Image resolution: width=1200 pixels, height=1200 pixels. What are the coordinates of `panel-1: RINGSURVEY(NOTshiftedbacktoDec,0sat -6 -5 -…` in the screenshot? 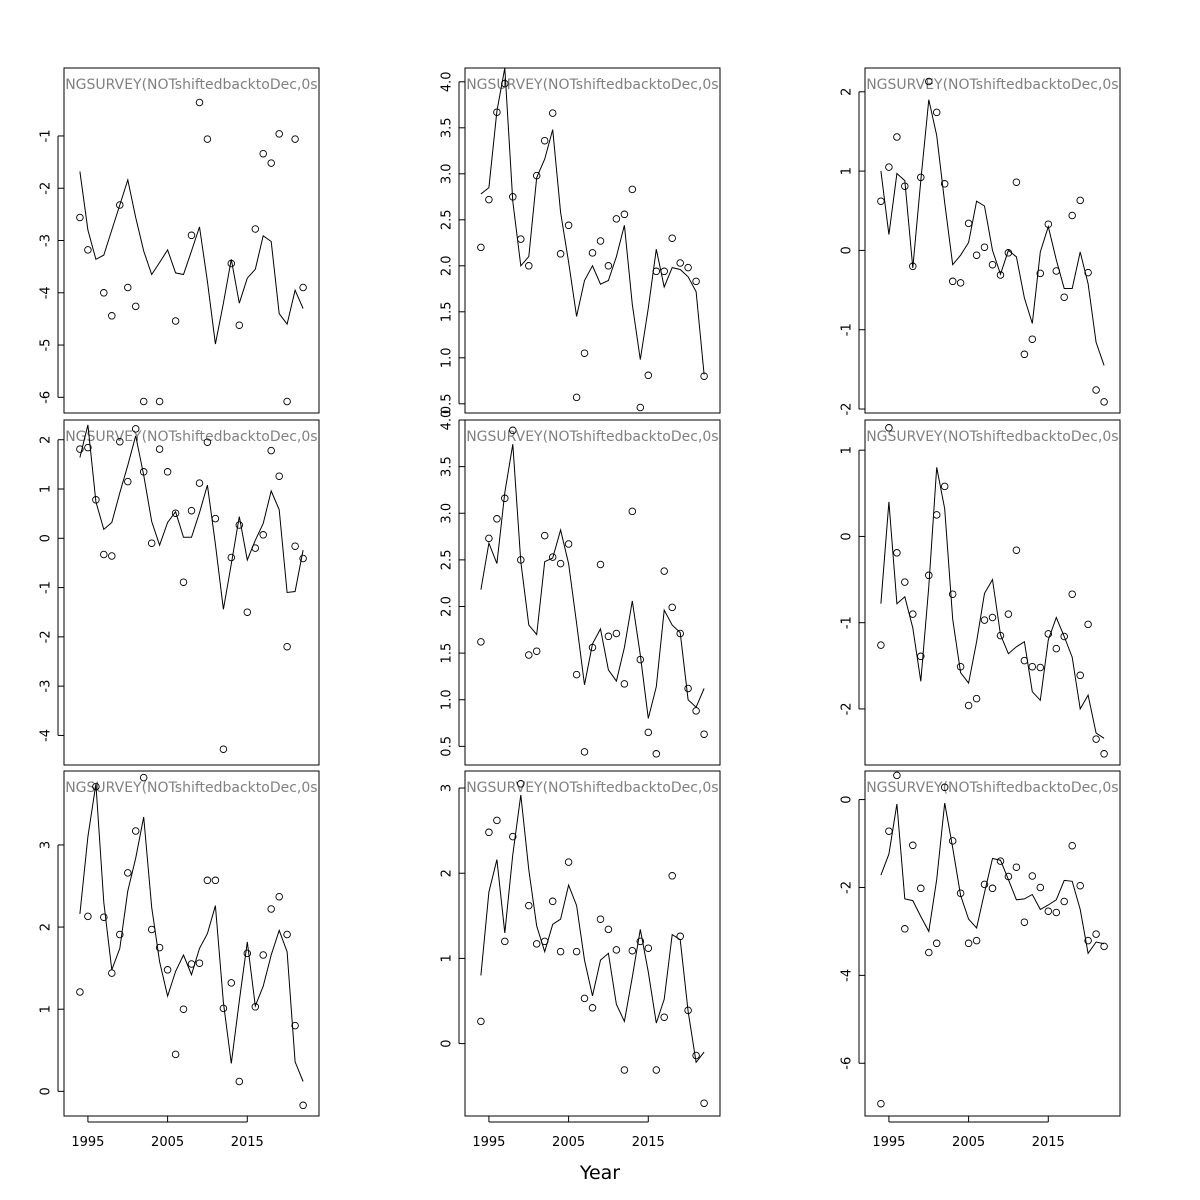 It's located at (179, 240).